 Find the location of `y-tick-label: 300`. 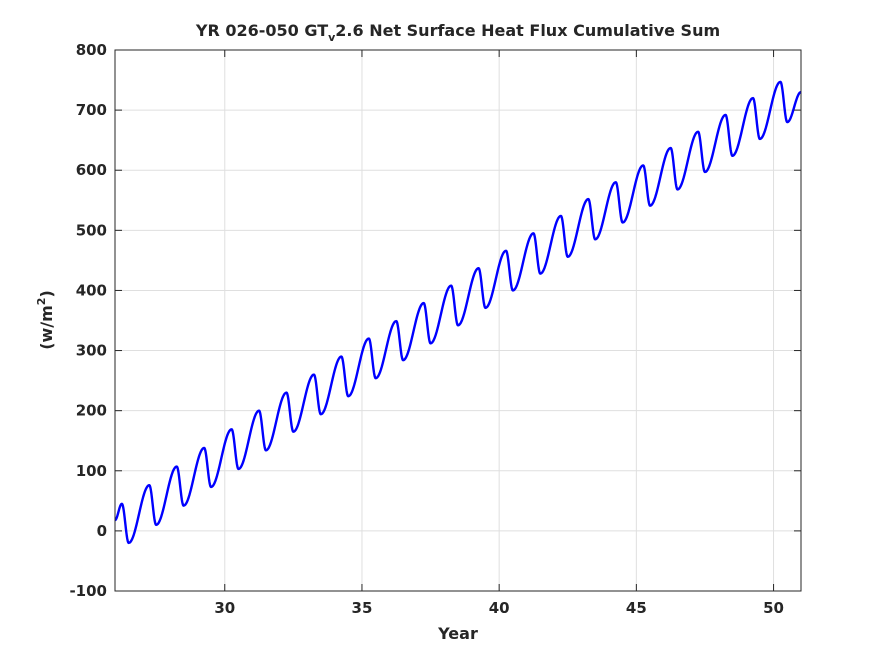

y-tick-label: 300 is located at coordinates (91, 351).